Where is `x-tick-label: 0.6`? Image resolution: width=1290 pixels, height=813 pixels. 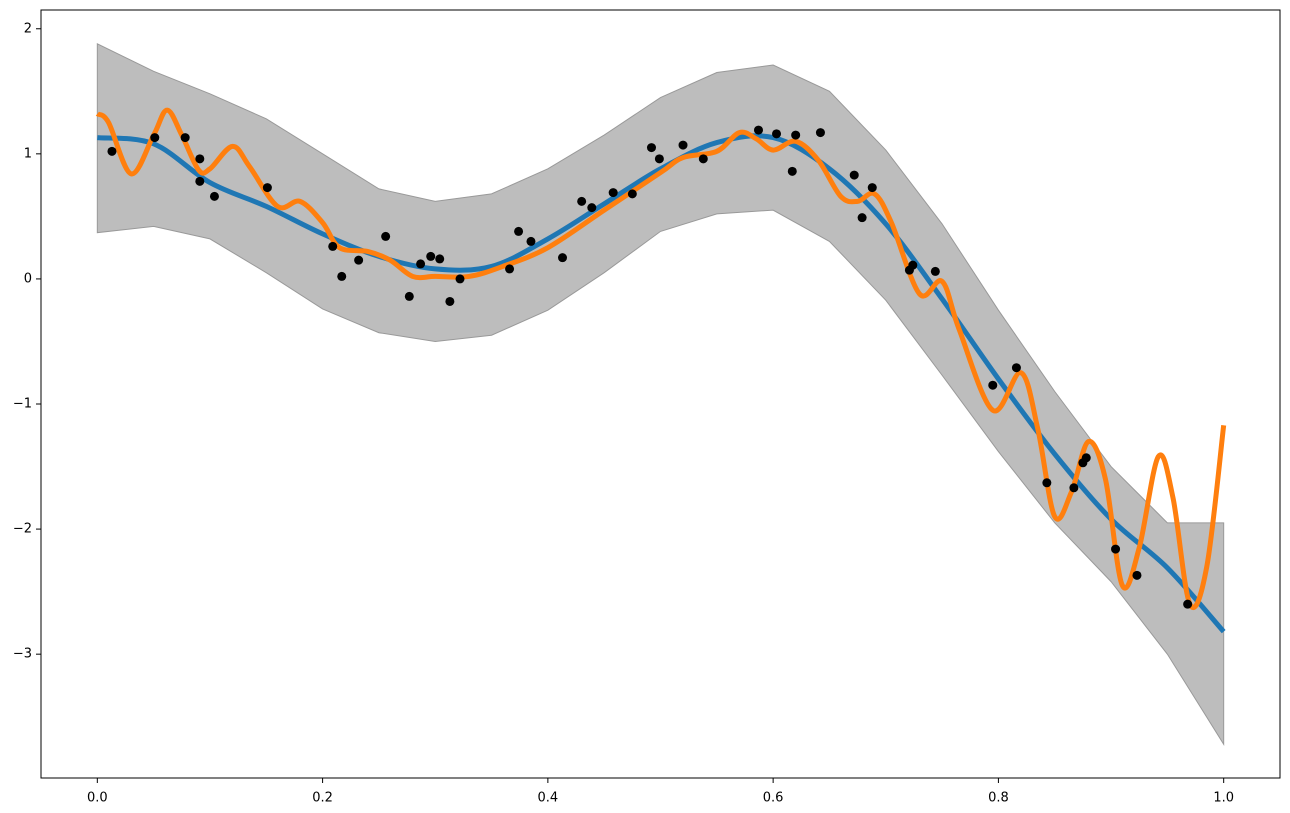
x-tick-label: 0.6 is located at coordinates (773, 798).